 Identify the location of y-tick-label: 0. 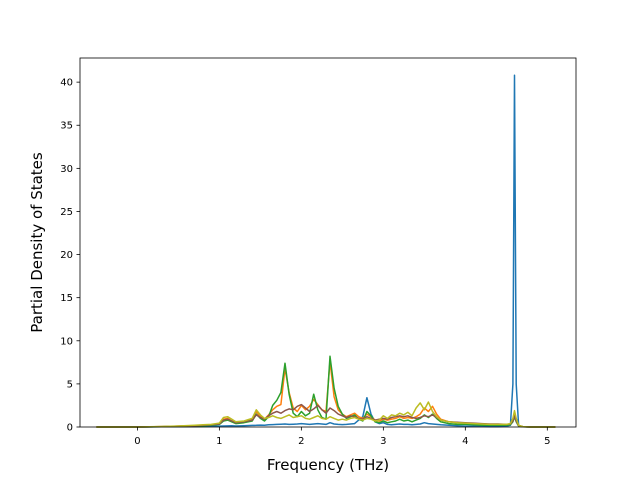
(70, 428).